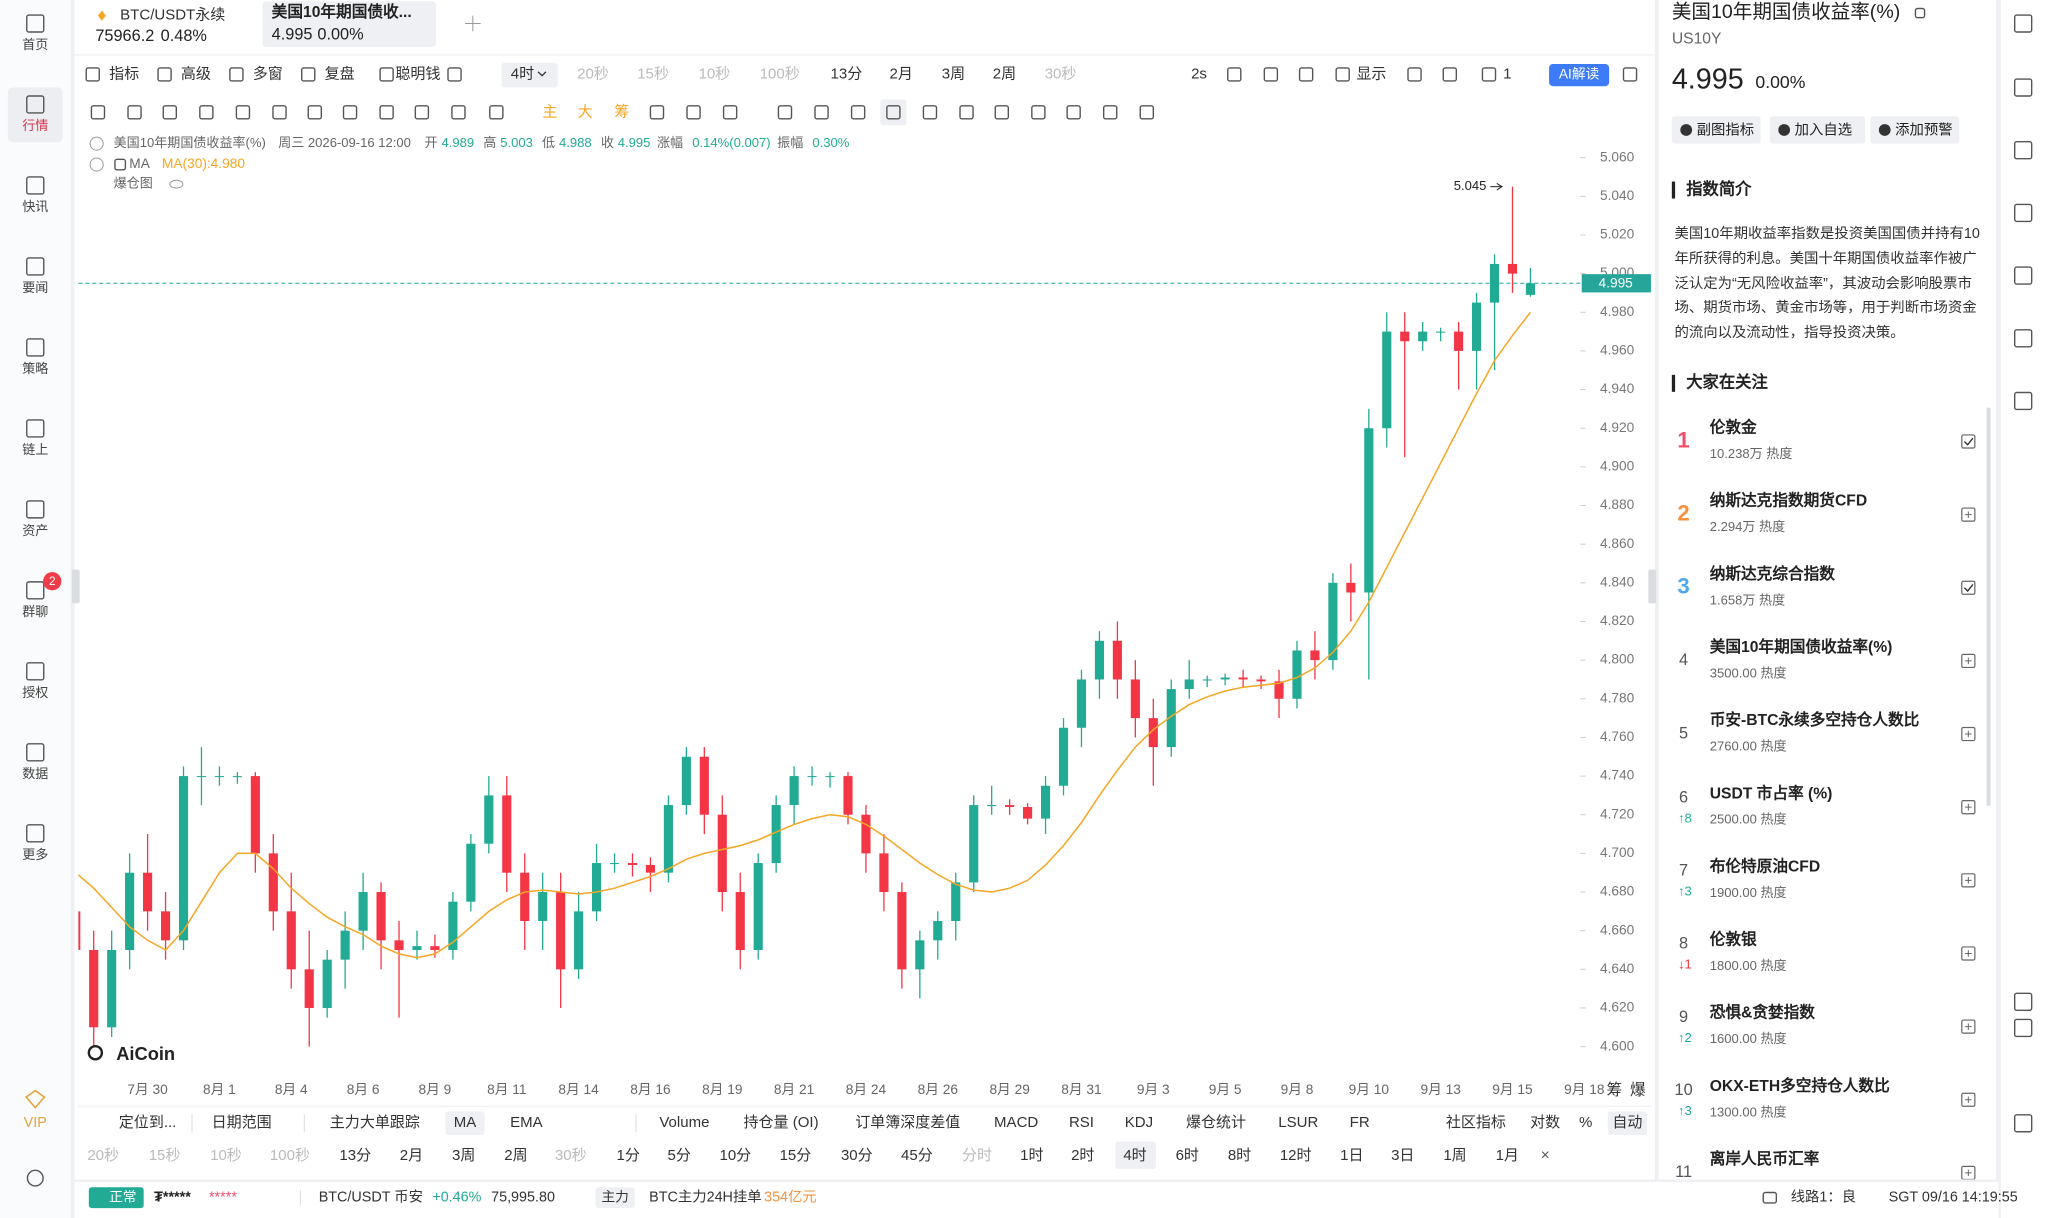 This screenshot has width=2048, height=1218. What do you see at coordinates (35, 530) in the screenshot?
I see `nav-label: 资产` at bounding box center [35, 530].